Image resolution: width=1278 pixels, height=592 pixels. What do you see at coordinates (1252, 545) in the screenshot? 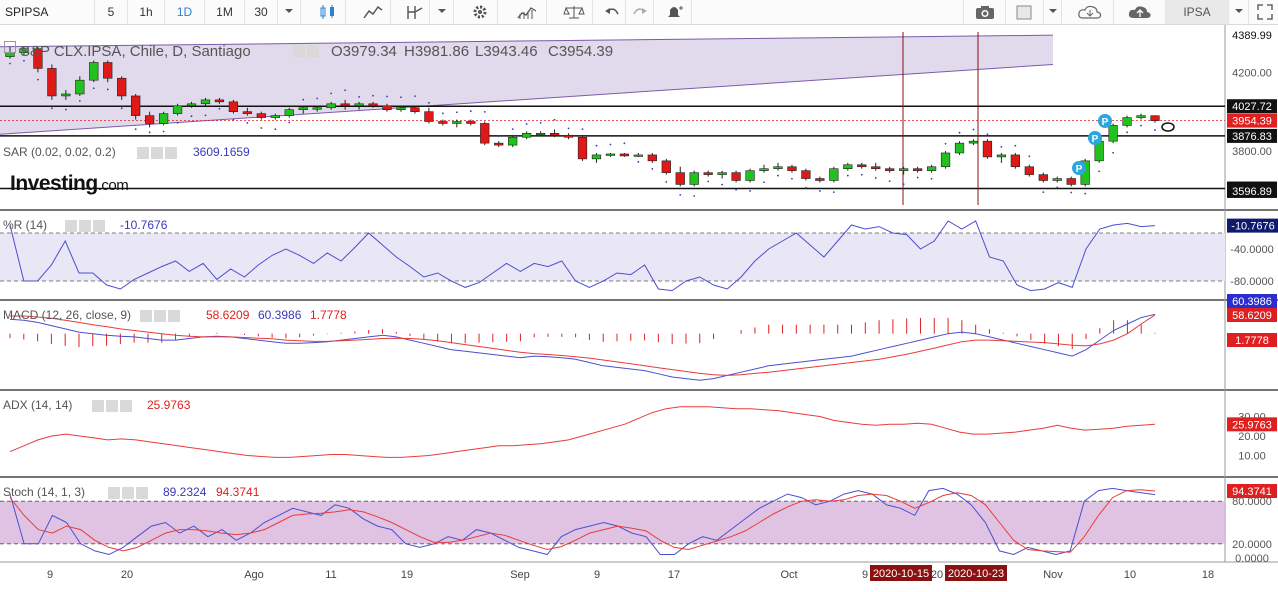
I see `stoch-tick: 20.0000` at bounding box center [1252, 545].